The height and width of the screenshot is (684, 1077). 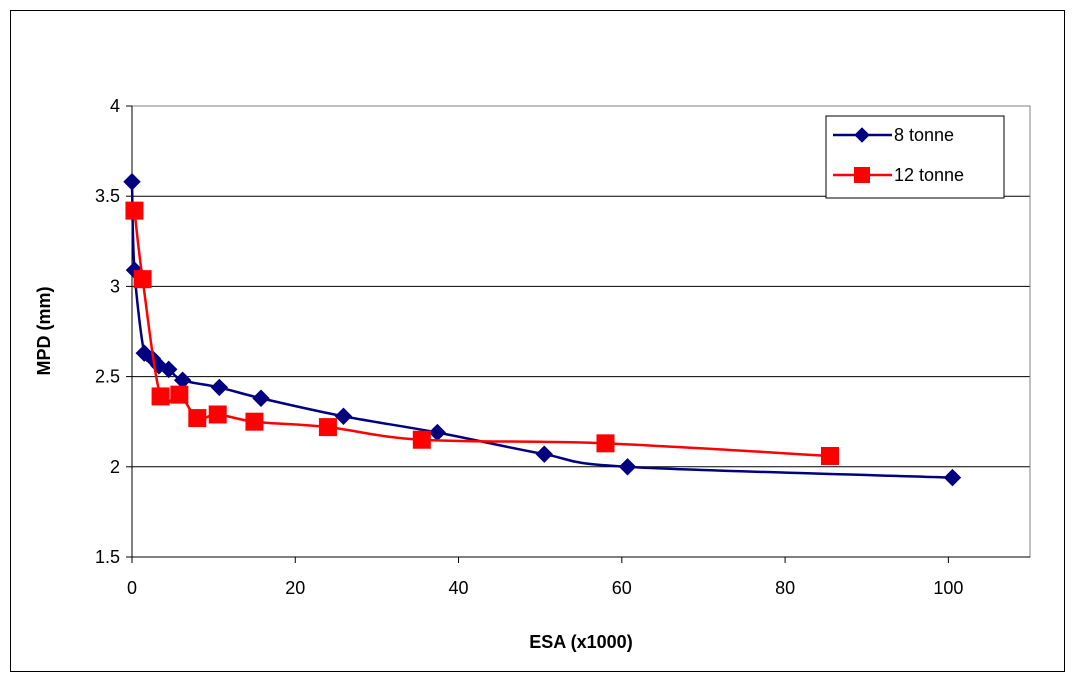 What do you see at coordinates (785, 588) in the screenshot?
I see `x-tick-label: 80` at bounding box center [785, 588].